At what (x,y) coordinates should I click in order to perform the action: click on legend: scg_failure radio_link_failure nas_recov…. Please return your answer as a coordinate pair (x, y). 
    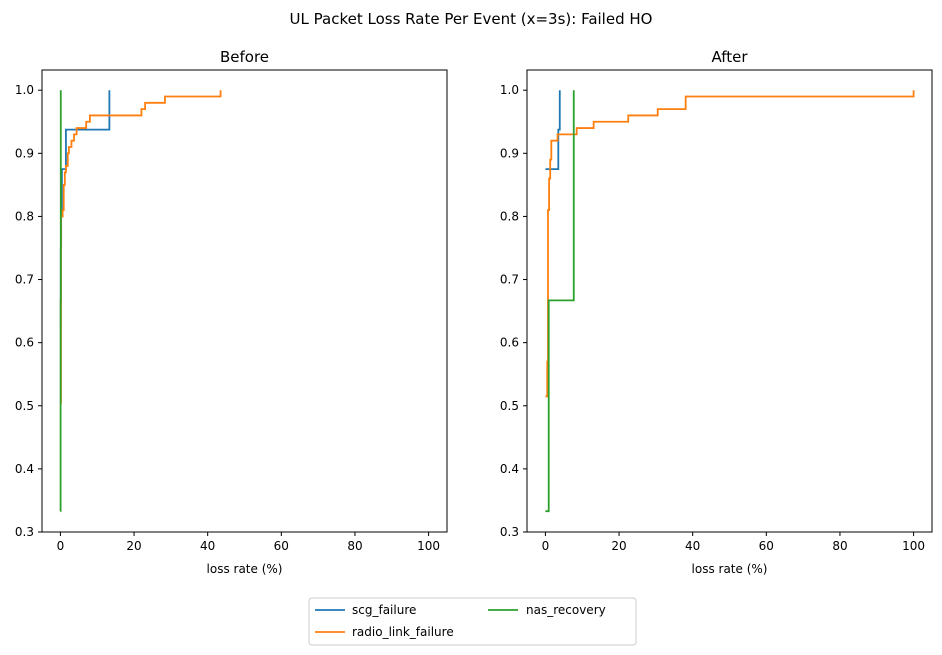
    Looking at the image, I should click on (472, 621).